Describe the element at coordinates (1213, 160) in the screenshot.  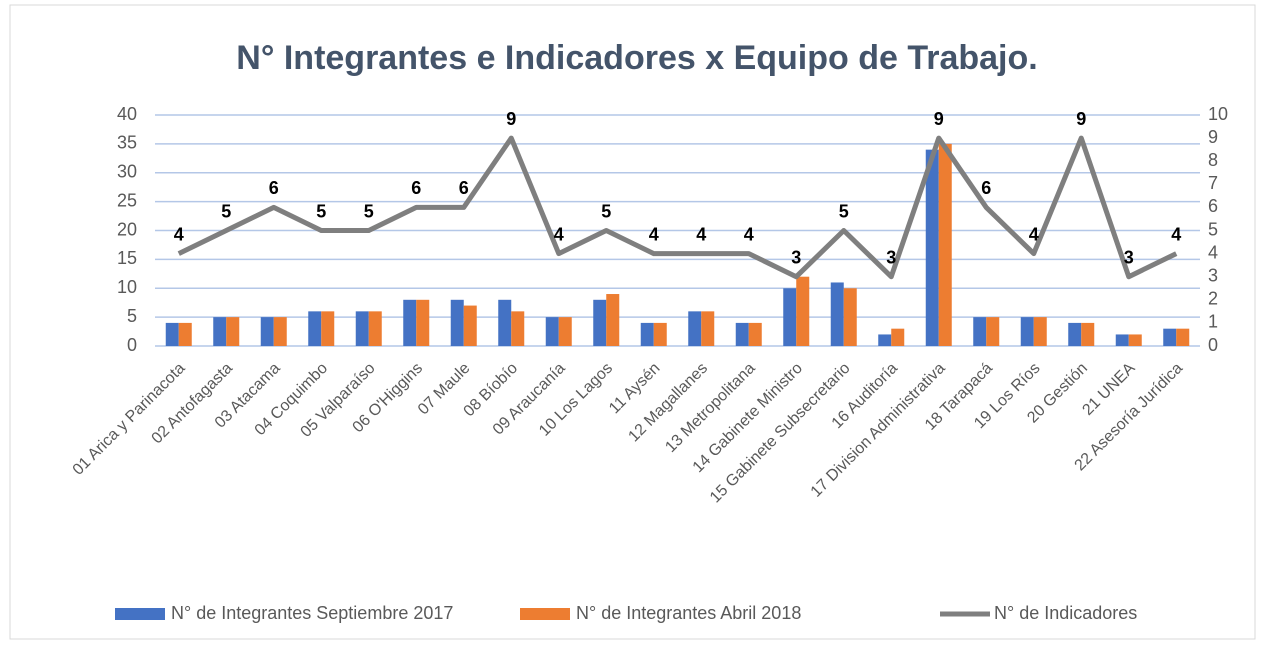
I see `y2-tick-label: 8` at that location.